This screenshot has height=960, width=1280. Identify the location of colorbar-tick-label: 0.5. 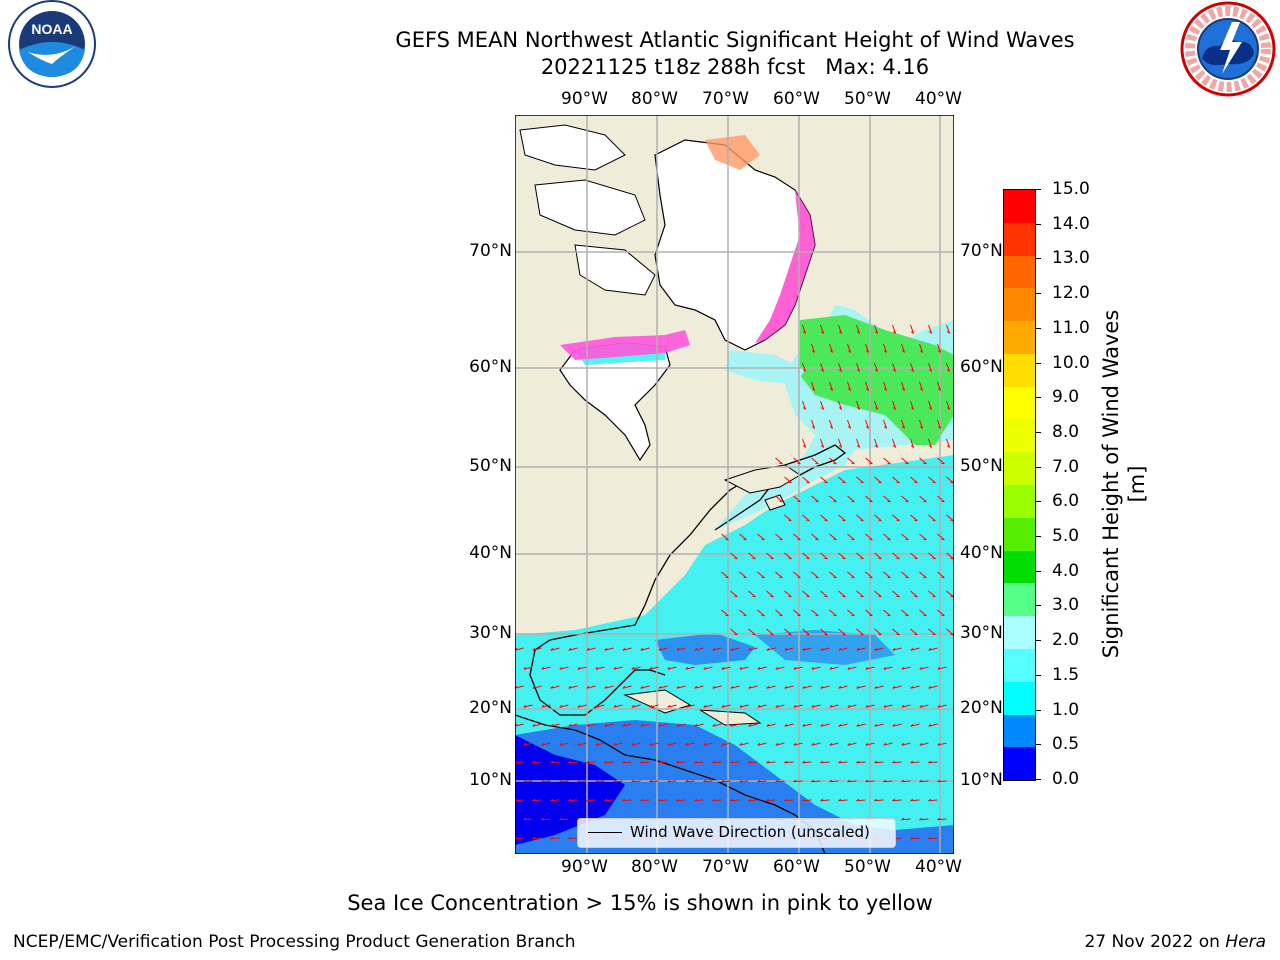
(1066, 744).